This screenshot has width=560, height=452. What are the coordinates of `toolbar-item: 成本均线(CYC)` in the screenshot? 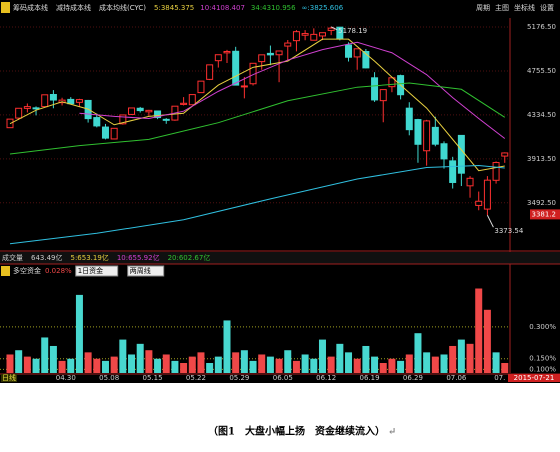 It's located at (122, 7).